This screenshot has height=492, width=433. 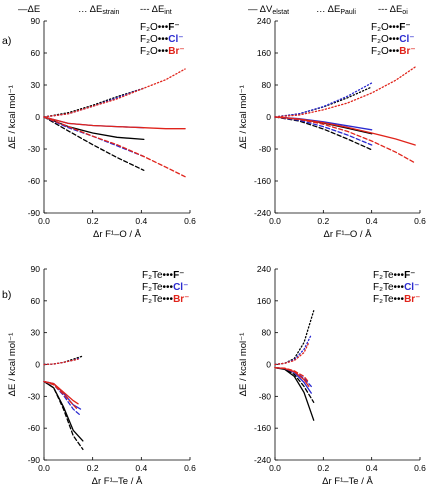 I want to click on series-F-dVelstat, so click(x=294, y=394).